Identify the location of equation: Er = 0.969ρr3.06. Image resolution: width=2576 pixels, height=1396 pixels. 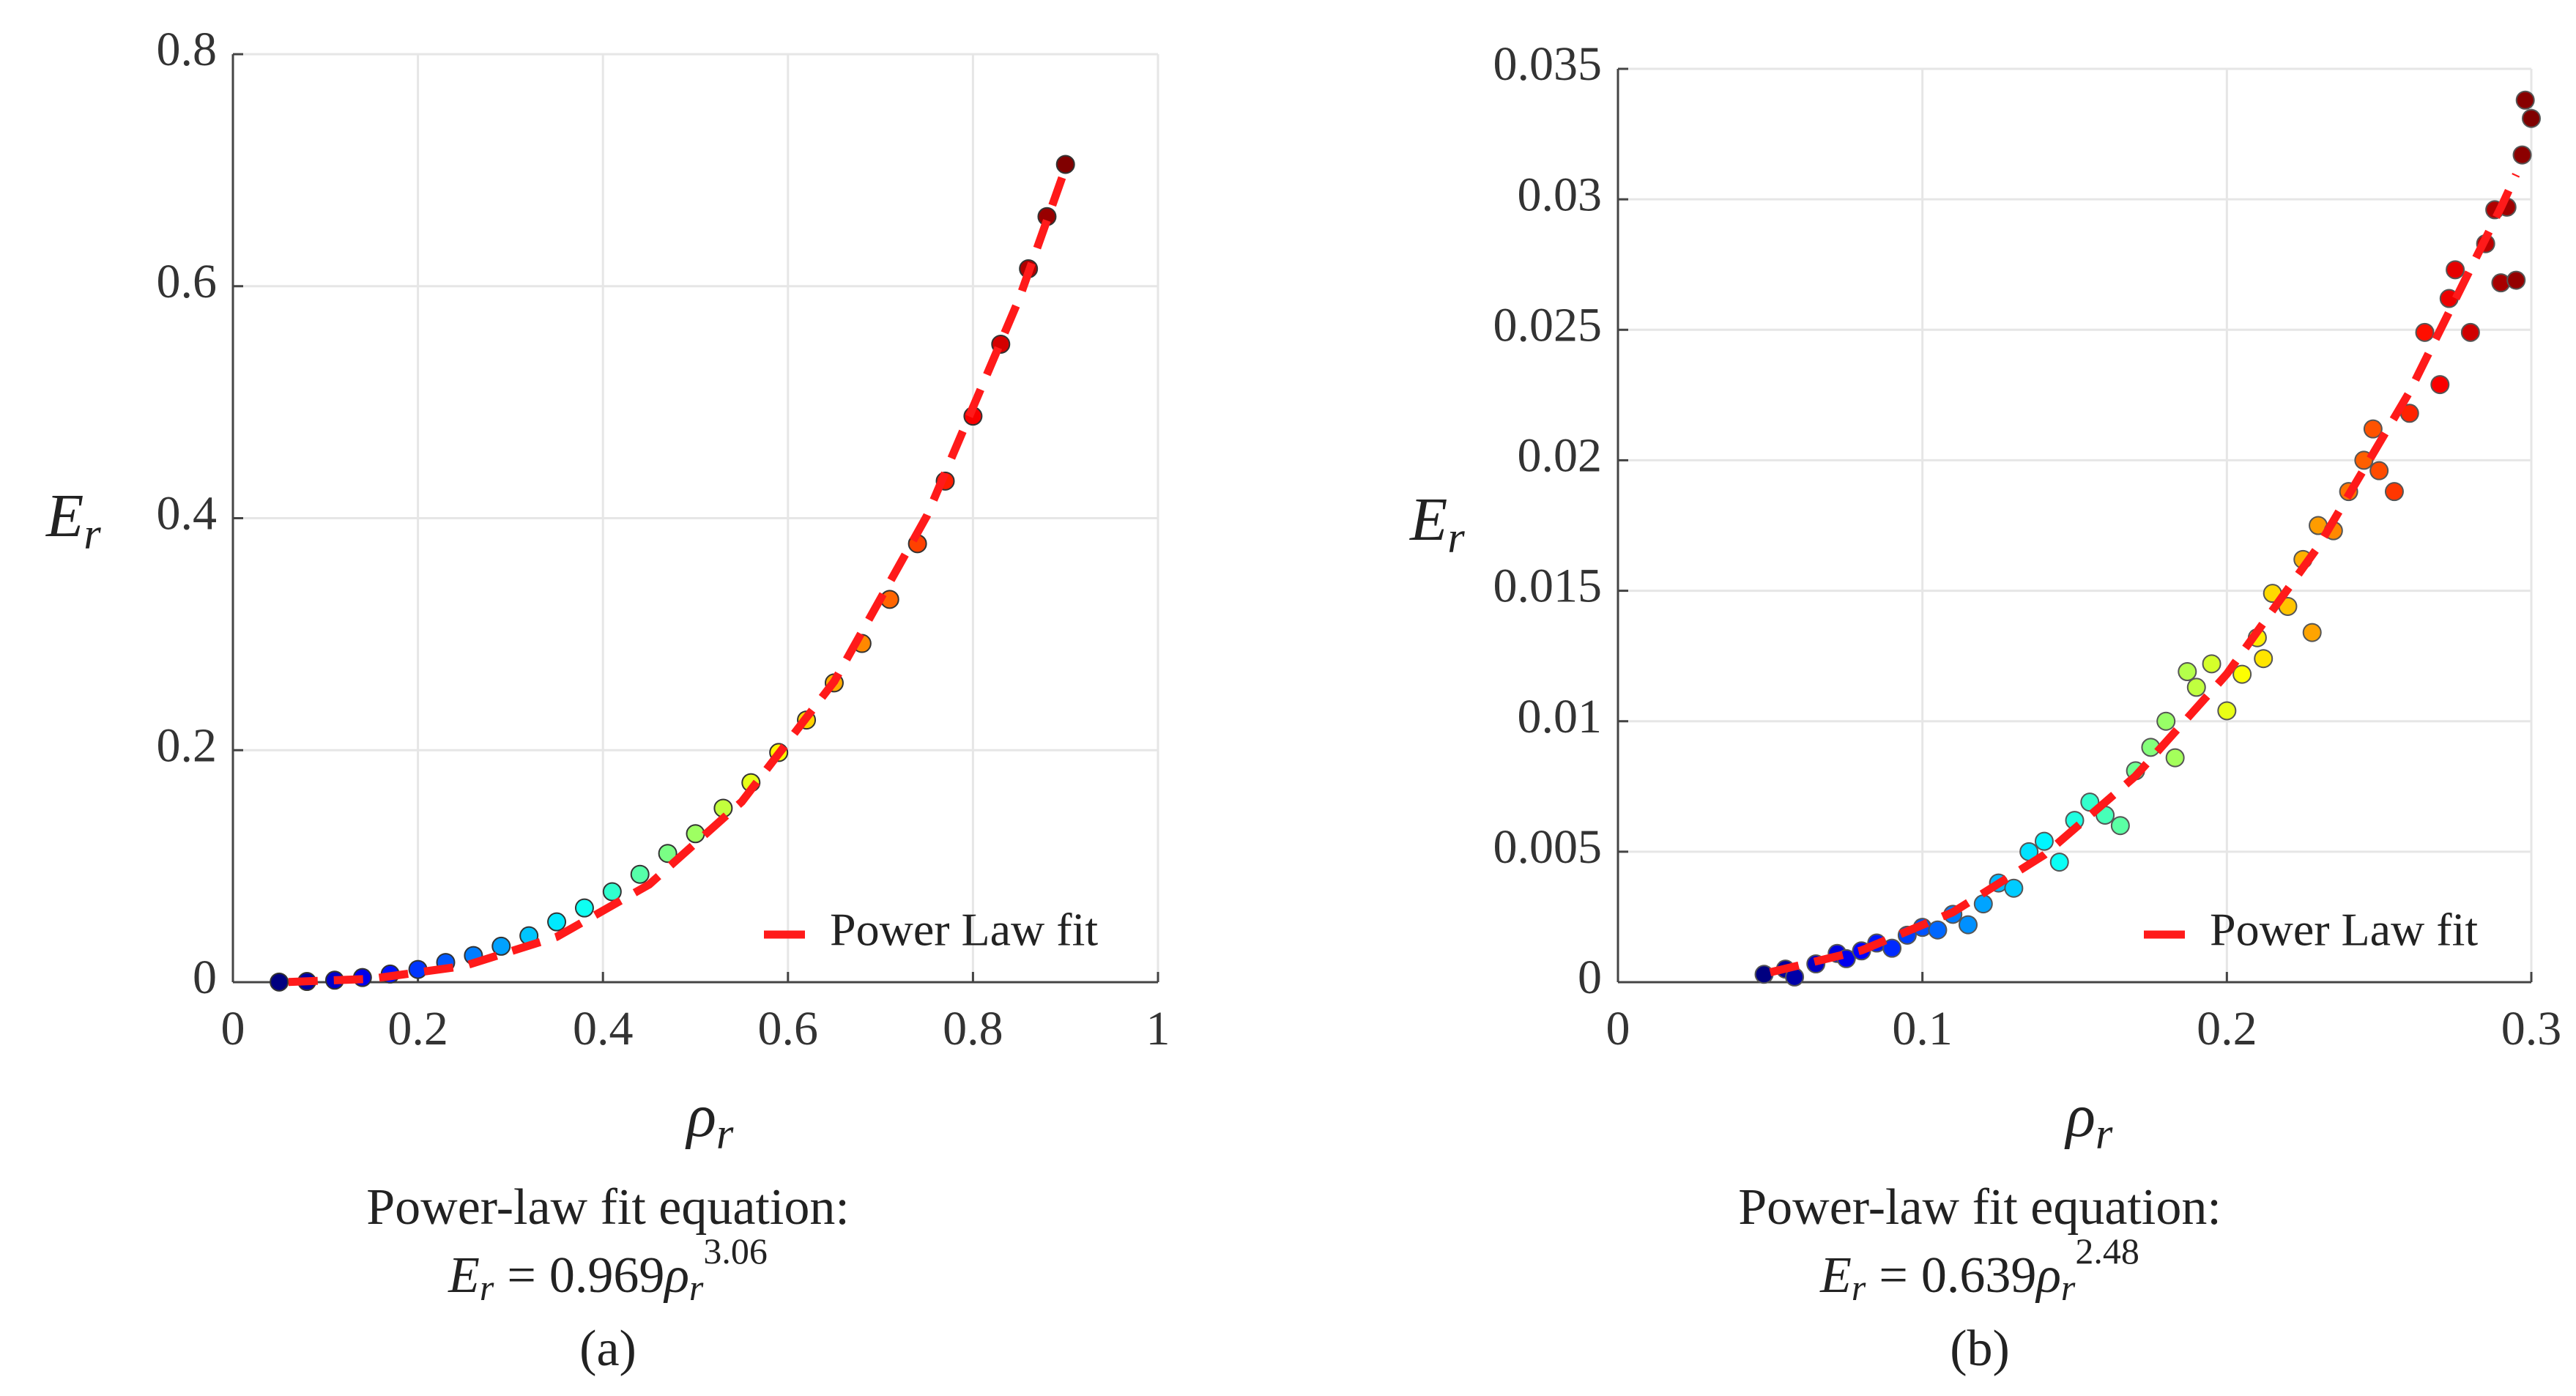
(608, 1269).